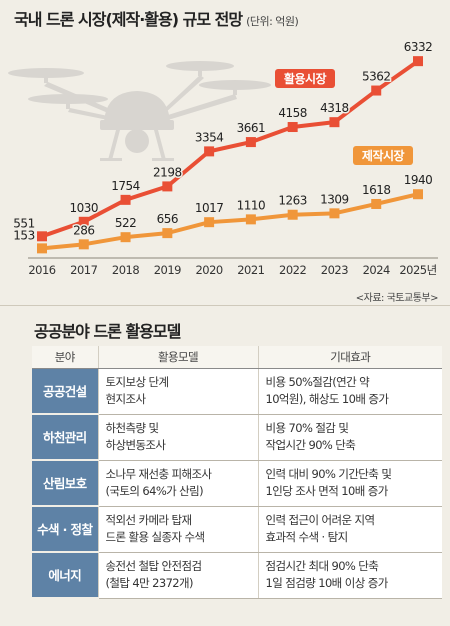 This screenshot has height=626, width=450. What do you see at coordinates (349, 483) in the screenshot?
I see `row-effect: 인력 대비 90% 기간단축 및 1인당 조사 면적 10배 증가` at bounding box center [349, 483].